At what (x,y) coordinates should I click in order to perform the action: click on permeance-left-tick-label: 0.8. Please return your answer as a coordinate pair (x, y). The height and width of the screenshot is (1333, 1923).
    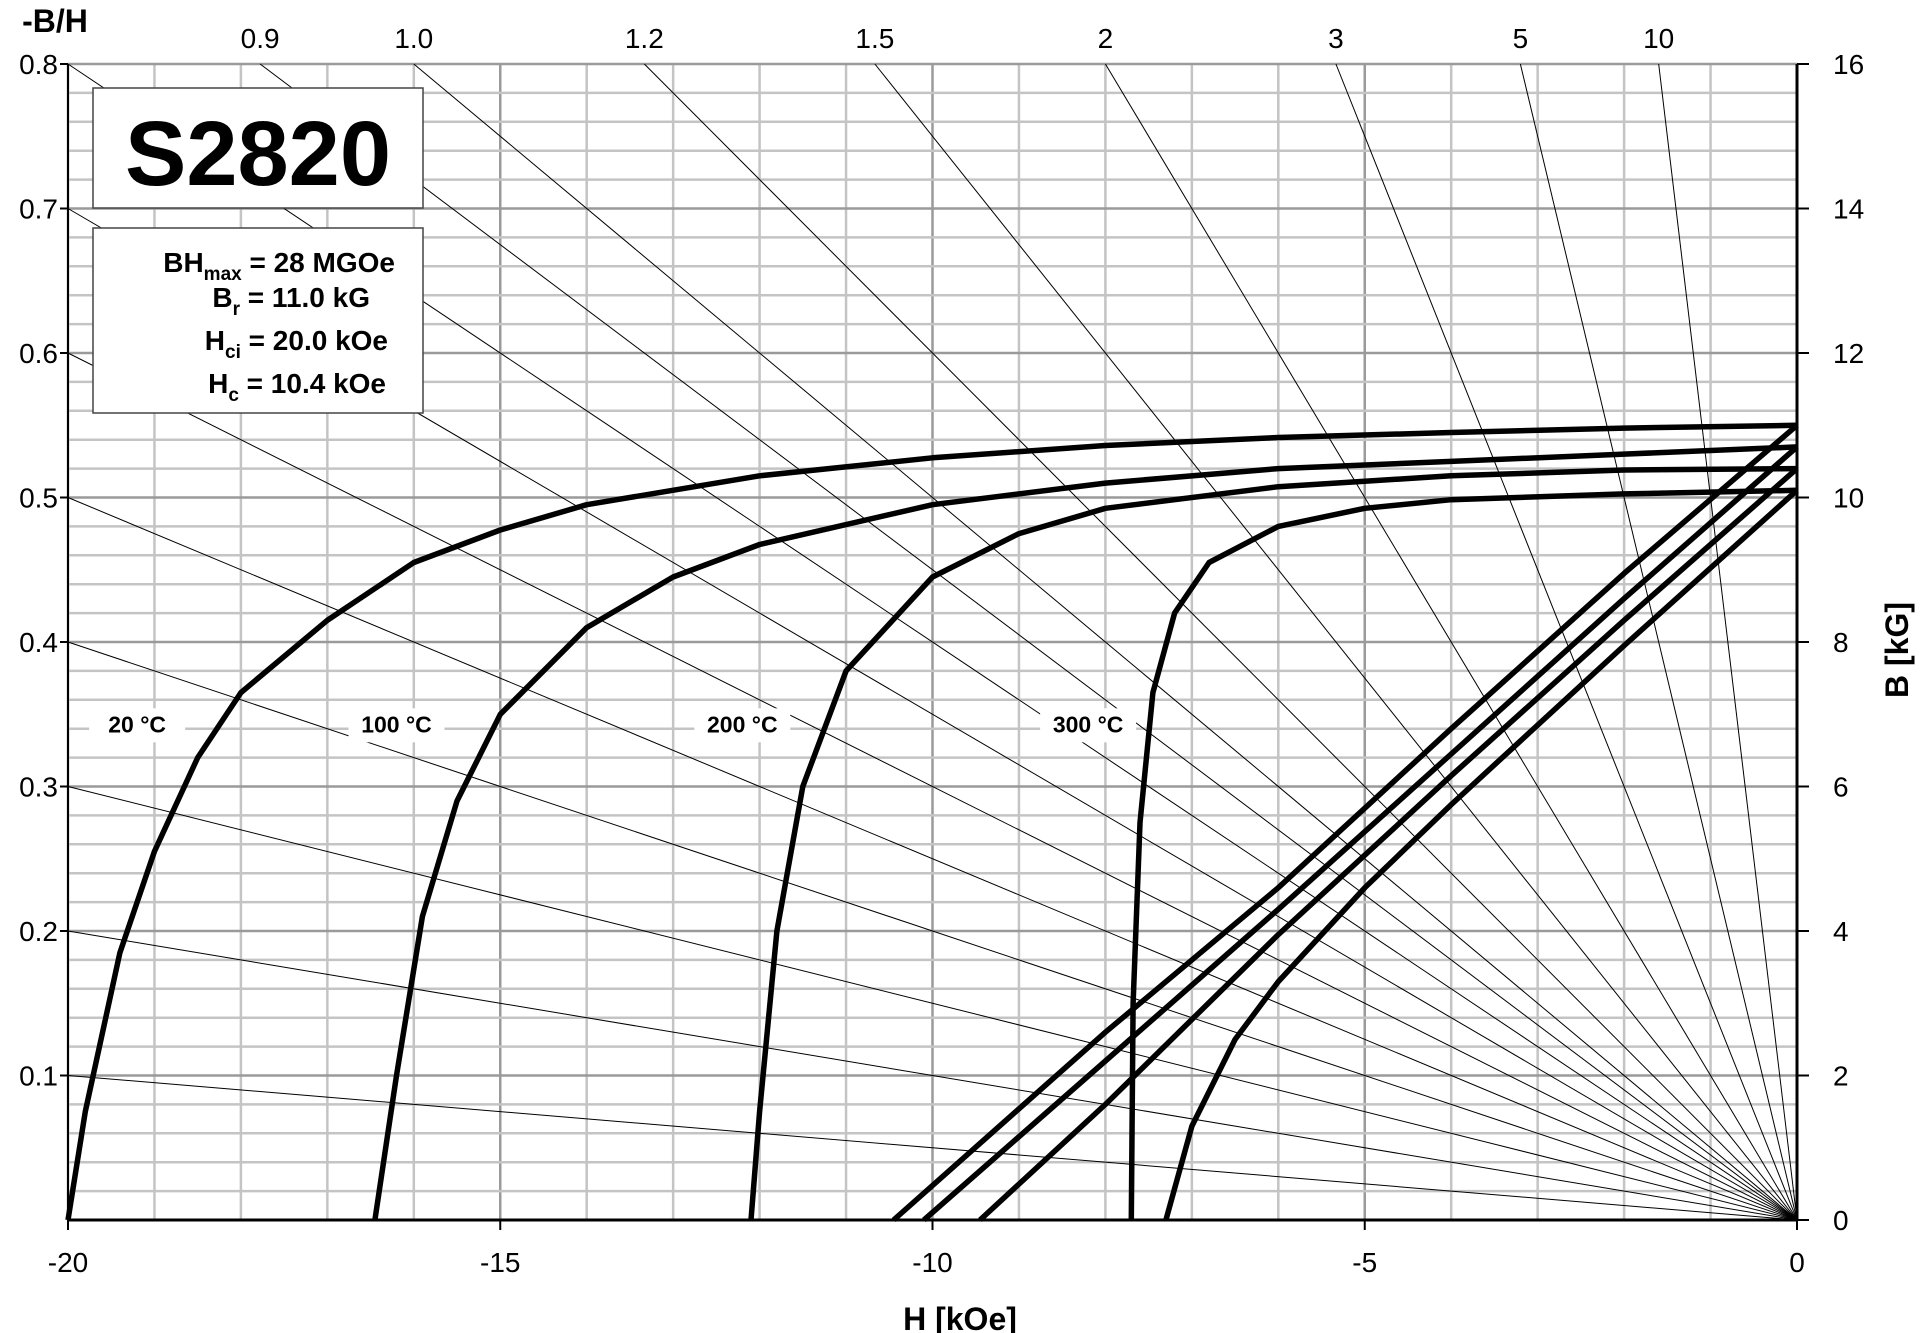
    Looking at the image, I should click on (38, 64).